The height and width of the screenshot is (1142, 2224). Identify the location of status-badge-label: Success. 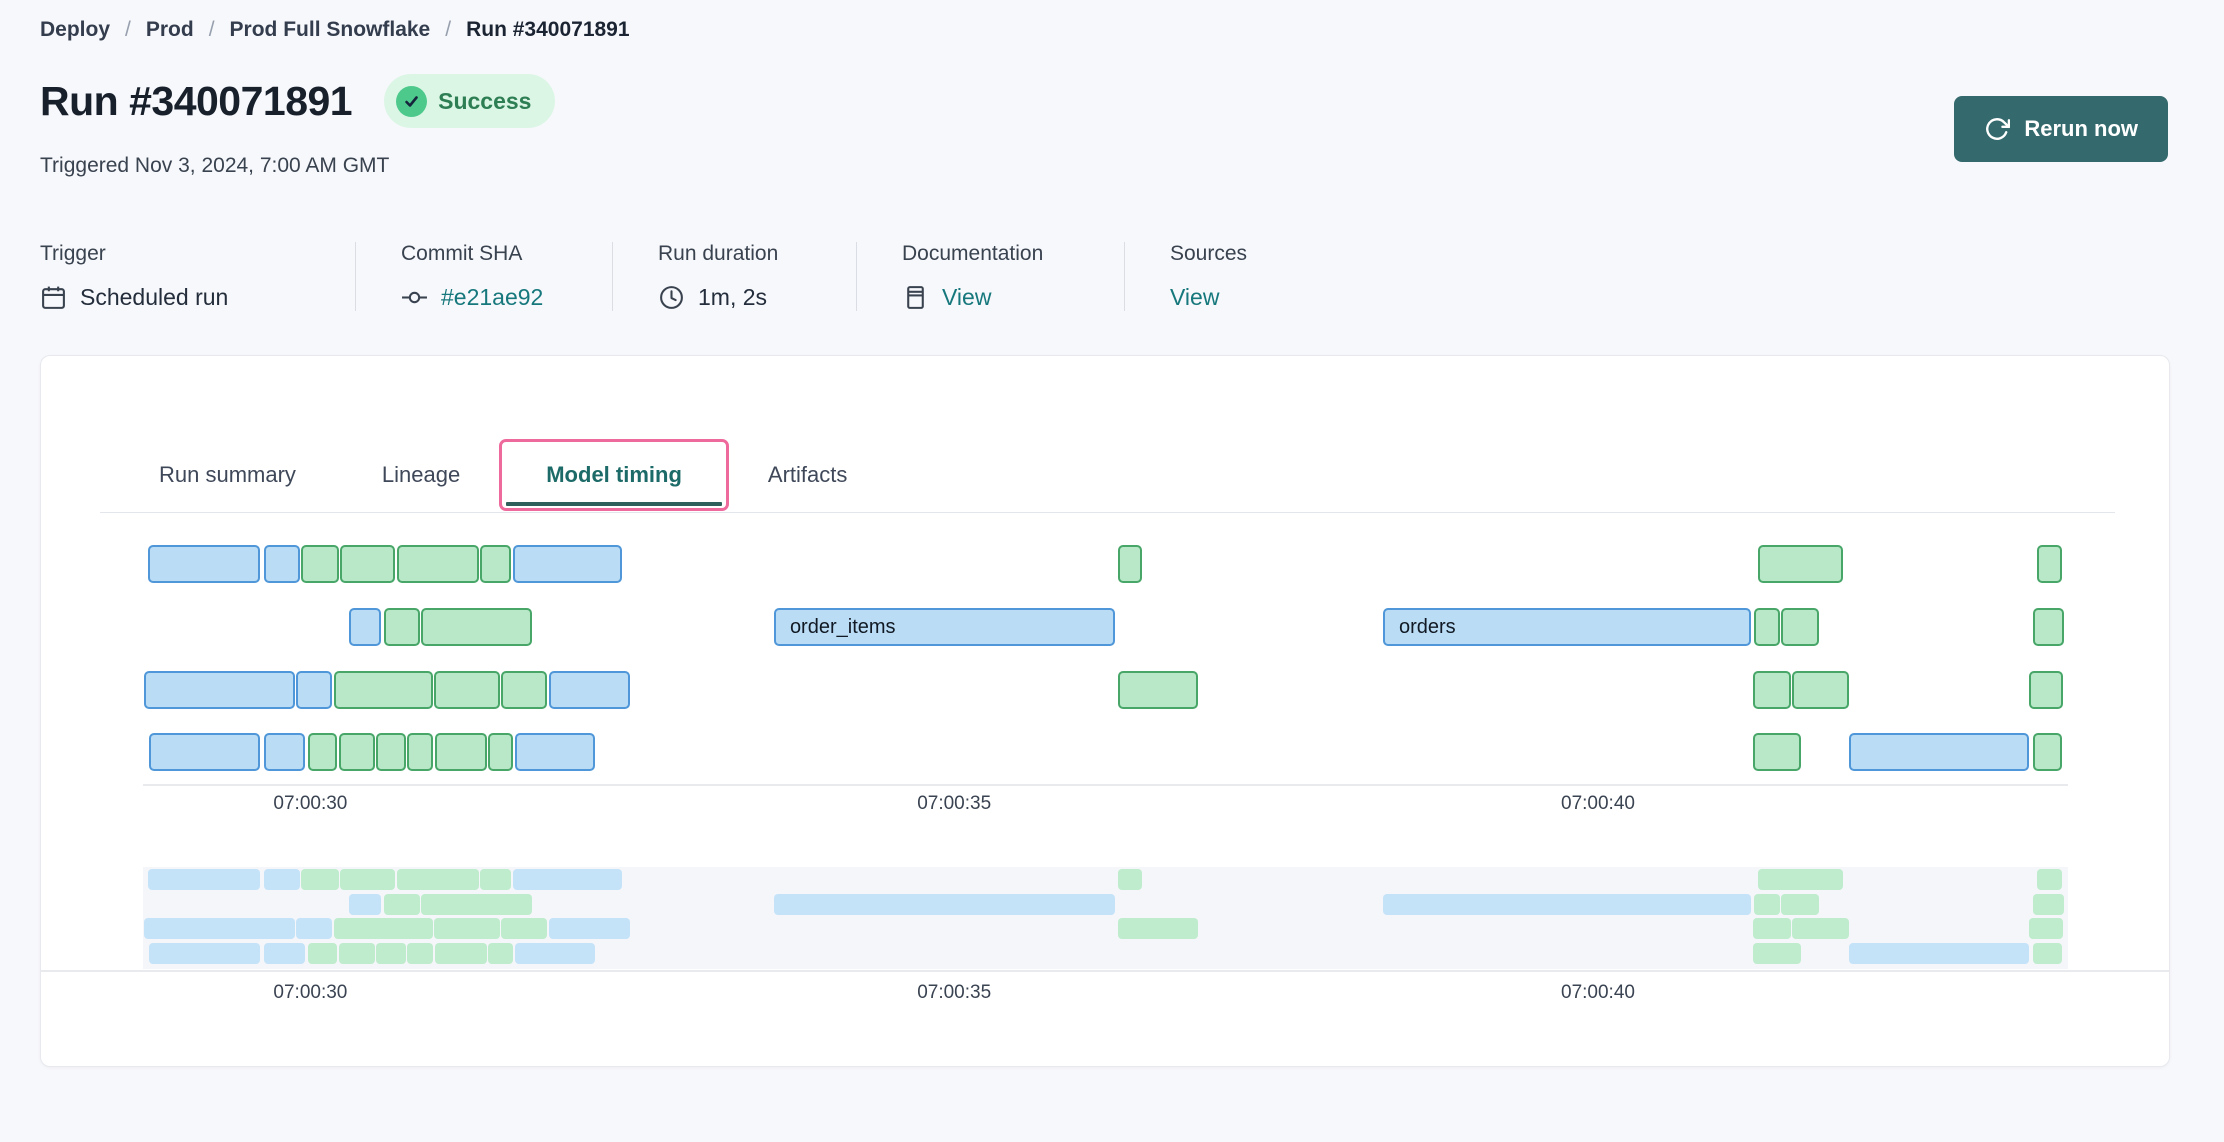
(485, 100).